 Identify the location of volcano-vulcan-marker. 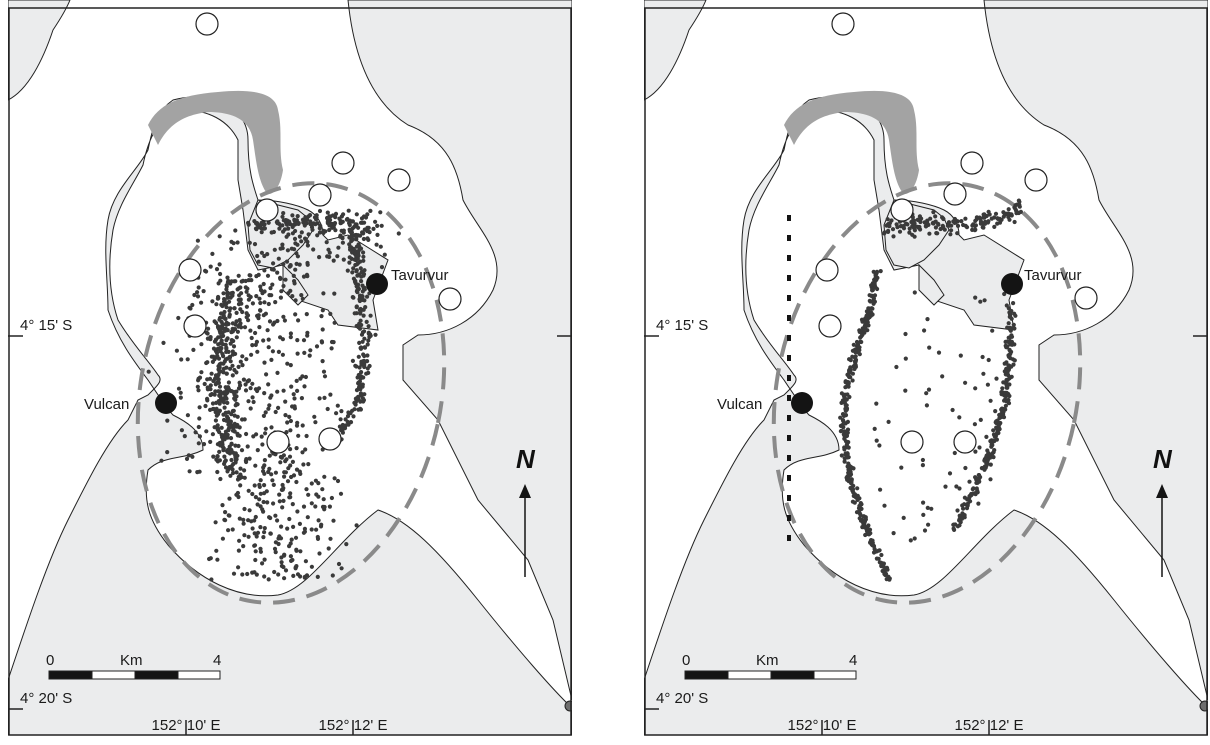
(802, 403).